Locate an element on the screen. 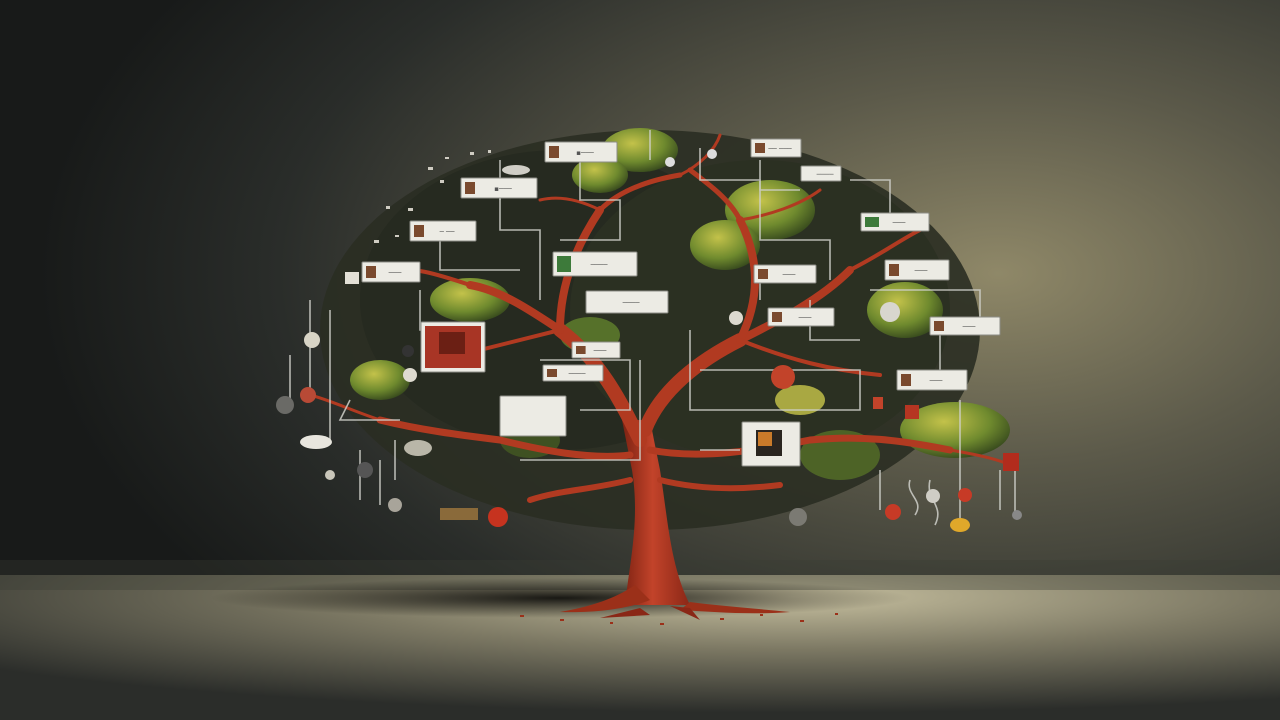 This screenshot has height=720, width=1280. fallen-leaves is located at coordinates (679, 619).